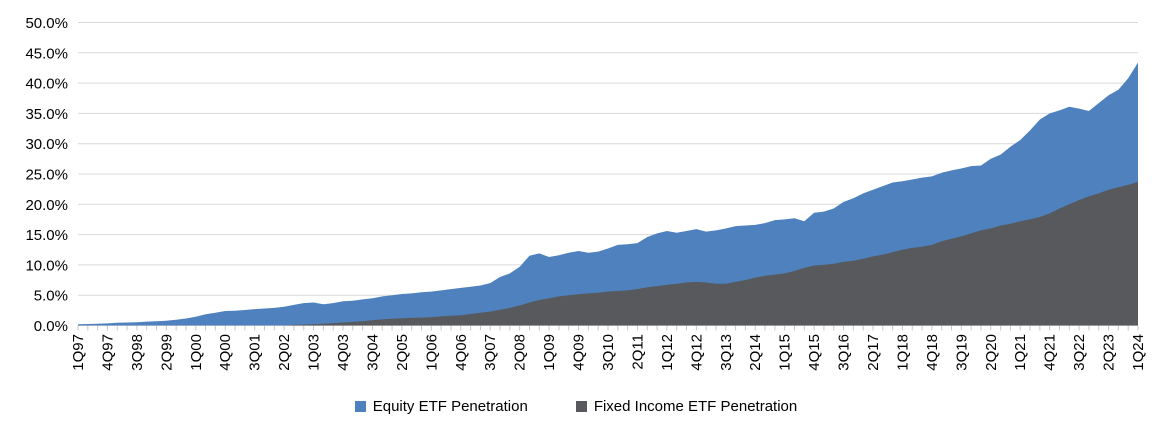 The width and height of the screenshot is (1152, 447). What do you see at coordinates (549, 352) in the screenshot?
I see `x-tick-label: 1Q09` at bounding box center [549, 352].